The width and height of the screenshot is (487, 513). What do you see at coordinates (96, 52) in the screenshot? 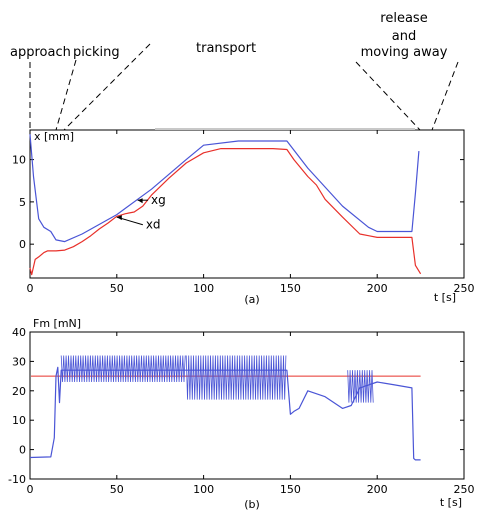
I see `phase-picking-label: picking` at bounding box center [96, 52].